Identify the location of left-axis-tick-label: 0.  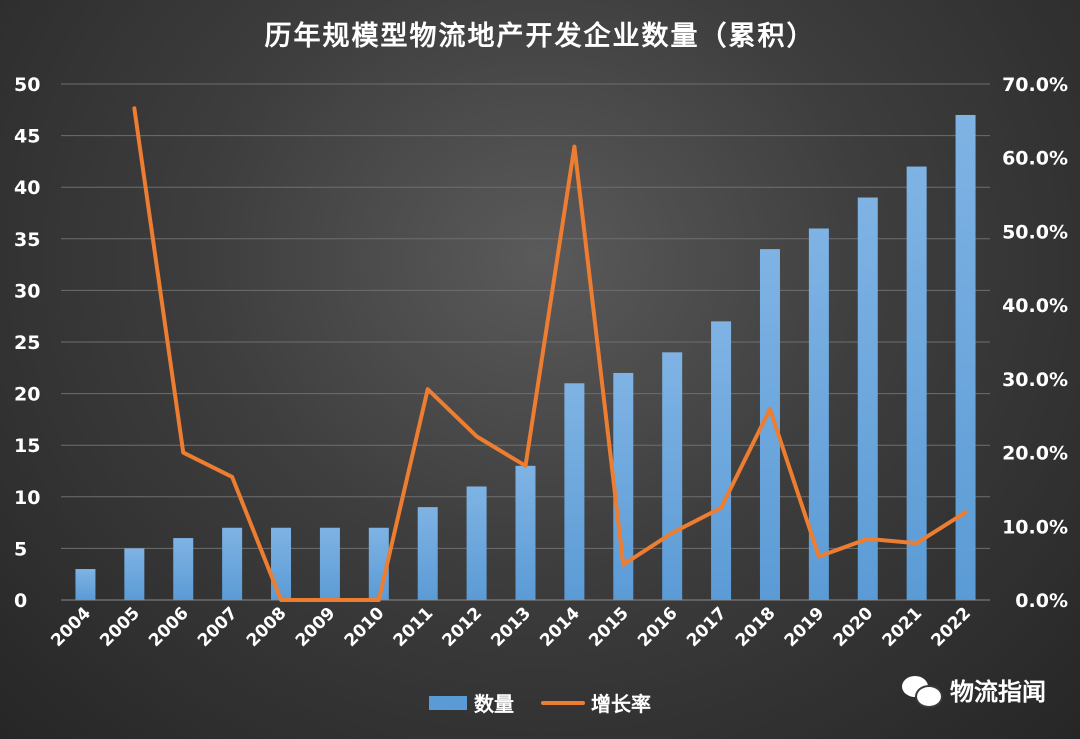
(20, 601).